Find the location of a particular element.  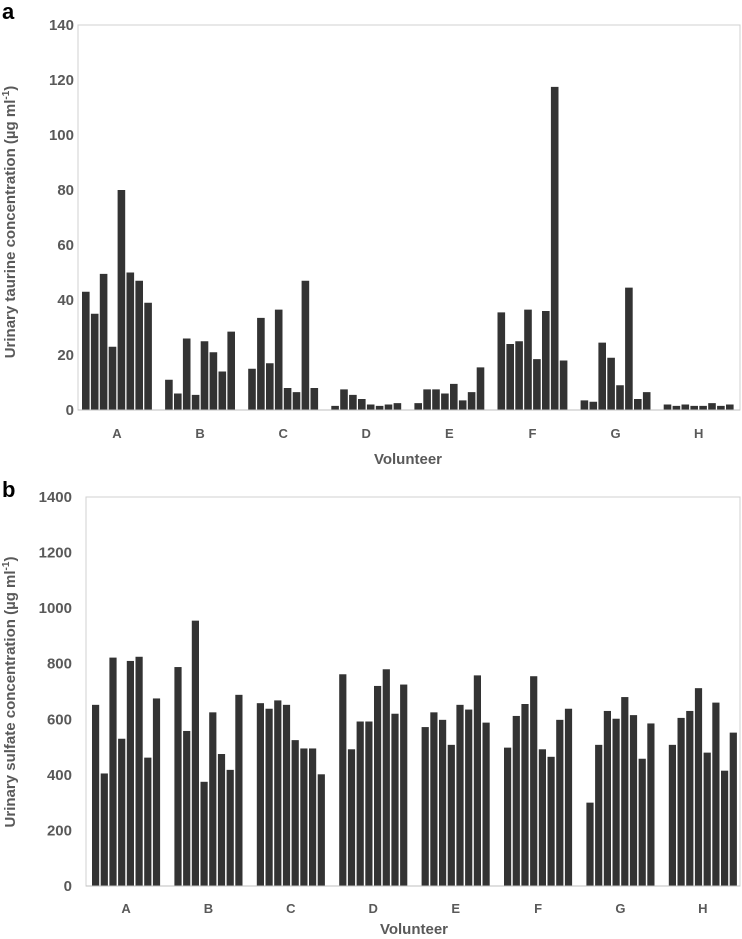

panel-b-x-tick-label-h: H is located at coordinates (702, 908).